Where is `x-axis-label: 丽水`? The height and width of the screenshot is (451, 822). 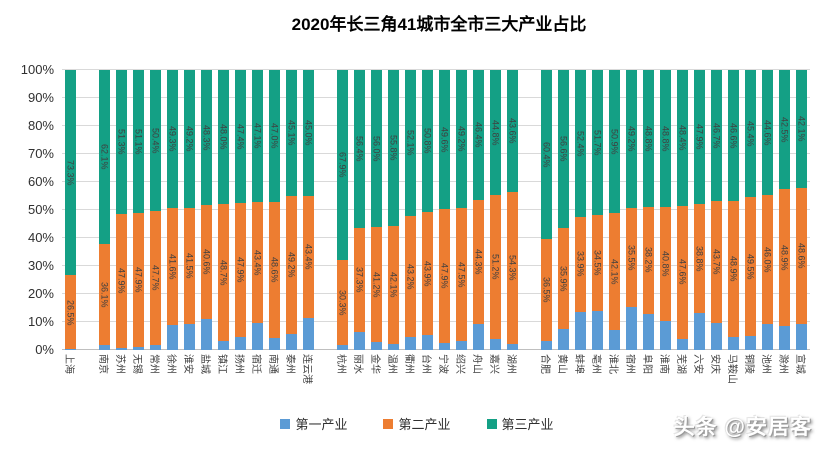 x-axis-label: 丽水 is located at coordinates (357, 364).